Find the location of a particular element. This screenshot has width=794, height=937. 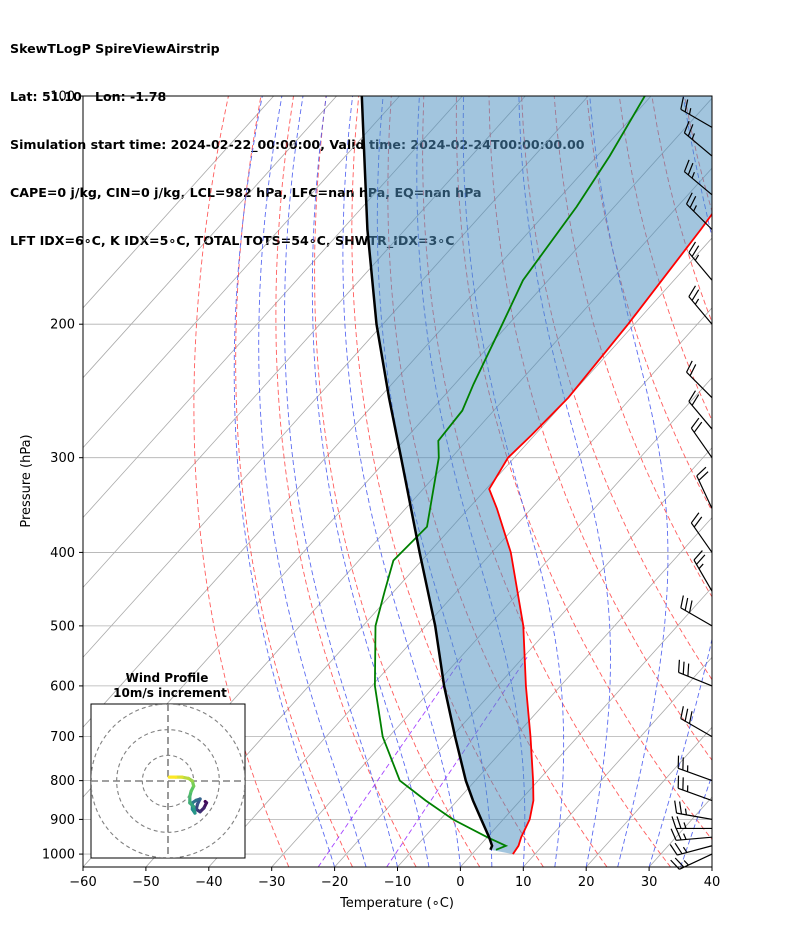

hodograph-plot is located at coordinates (168, 781).